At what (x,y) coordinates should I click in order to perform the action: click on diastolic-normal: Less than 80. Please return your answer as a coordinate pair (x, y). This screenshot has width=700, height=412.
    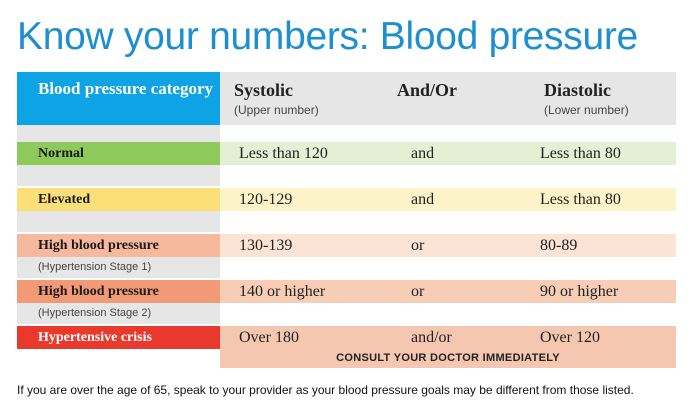
    Looking at the image, I should click on (580, 153).